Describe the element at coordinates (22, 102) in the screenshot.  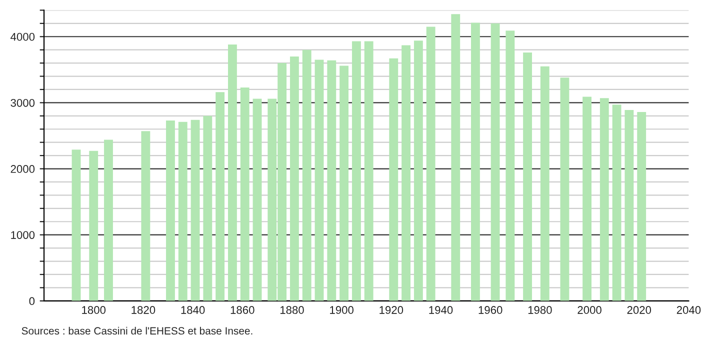
I see `y-tick-label: 3000` at that location.